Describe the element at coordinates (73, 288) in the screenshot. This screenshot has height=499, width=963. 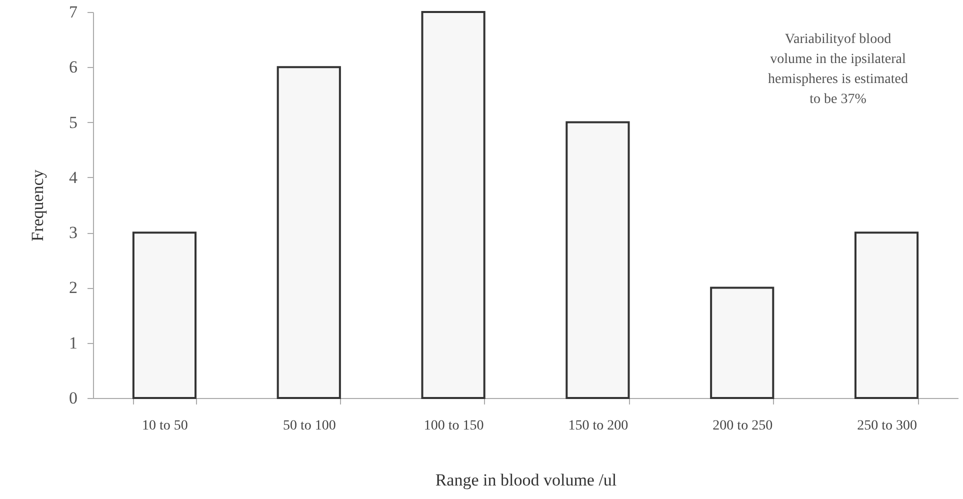
I see `y-tick-label: 2` at that location.